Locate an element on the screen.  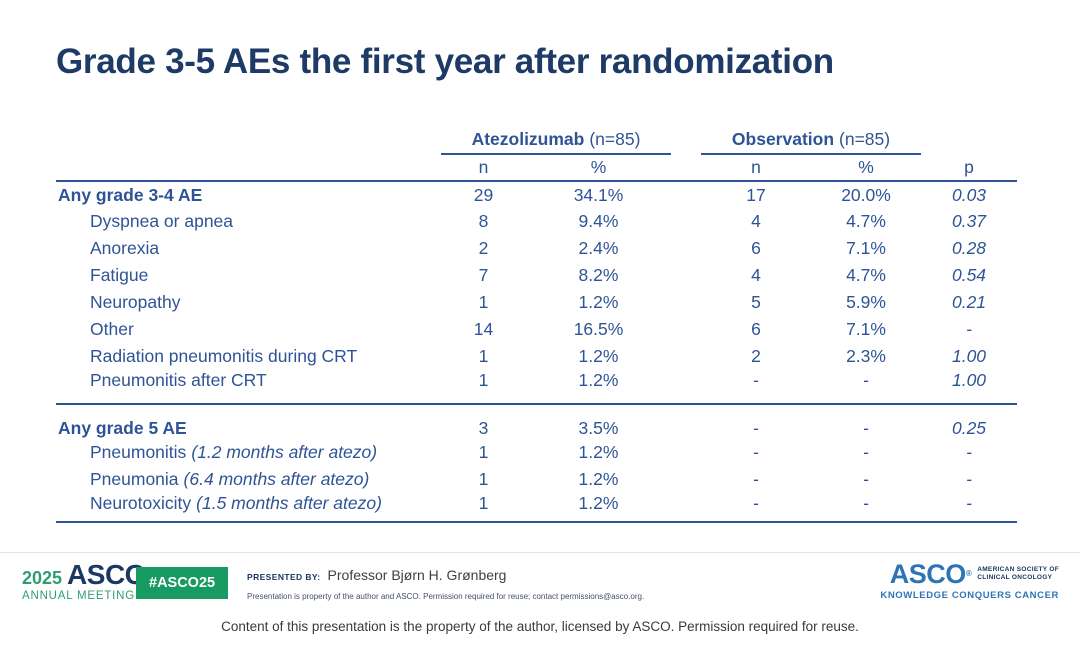
ae-label: Pneumonitis (1.2 months after atezo) is located at coordinates (234, 452).